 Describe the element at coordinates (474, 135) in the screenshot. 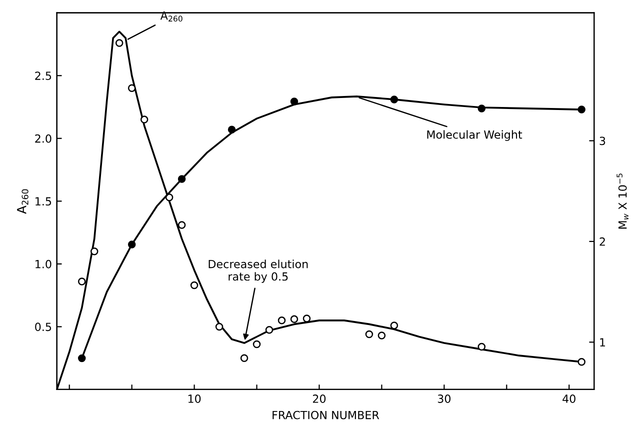

I see `annotation: Molecular Weight` at that location.